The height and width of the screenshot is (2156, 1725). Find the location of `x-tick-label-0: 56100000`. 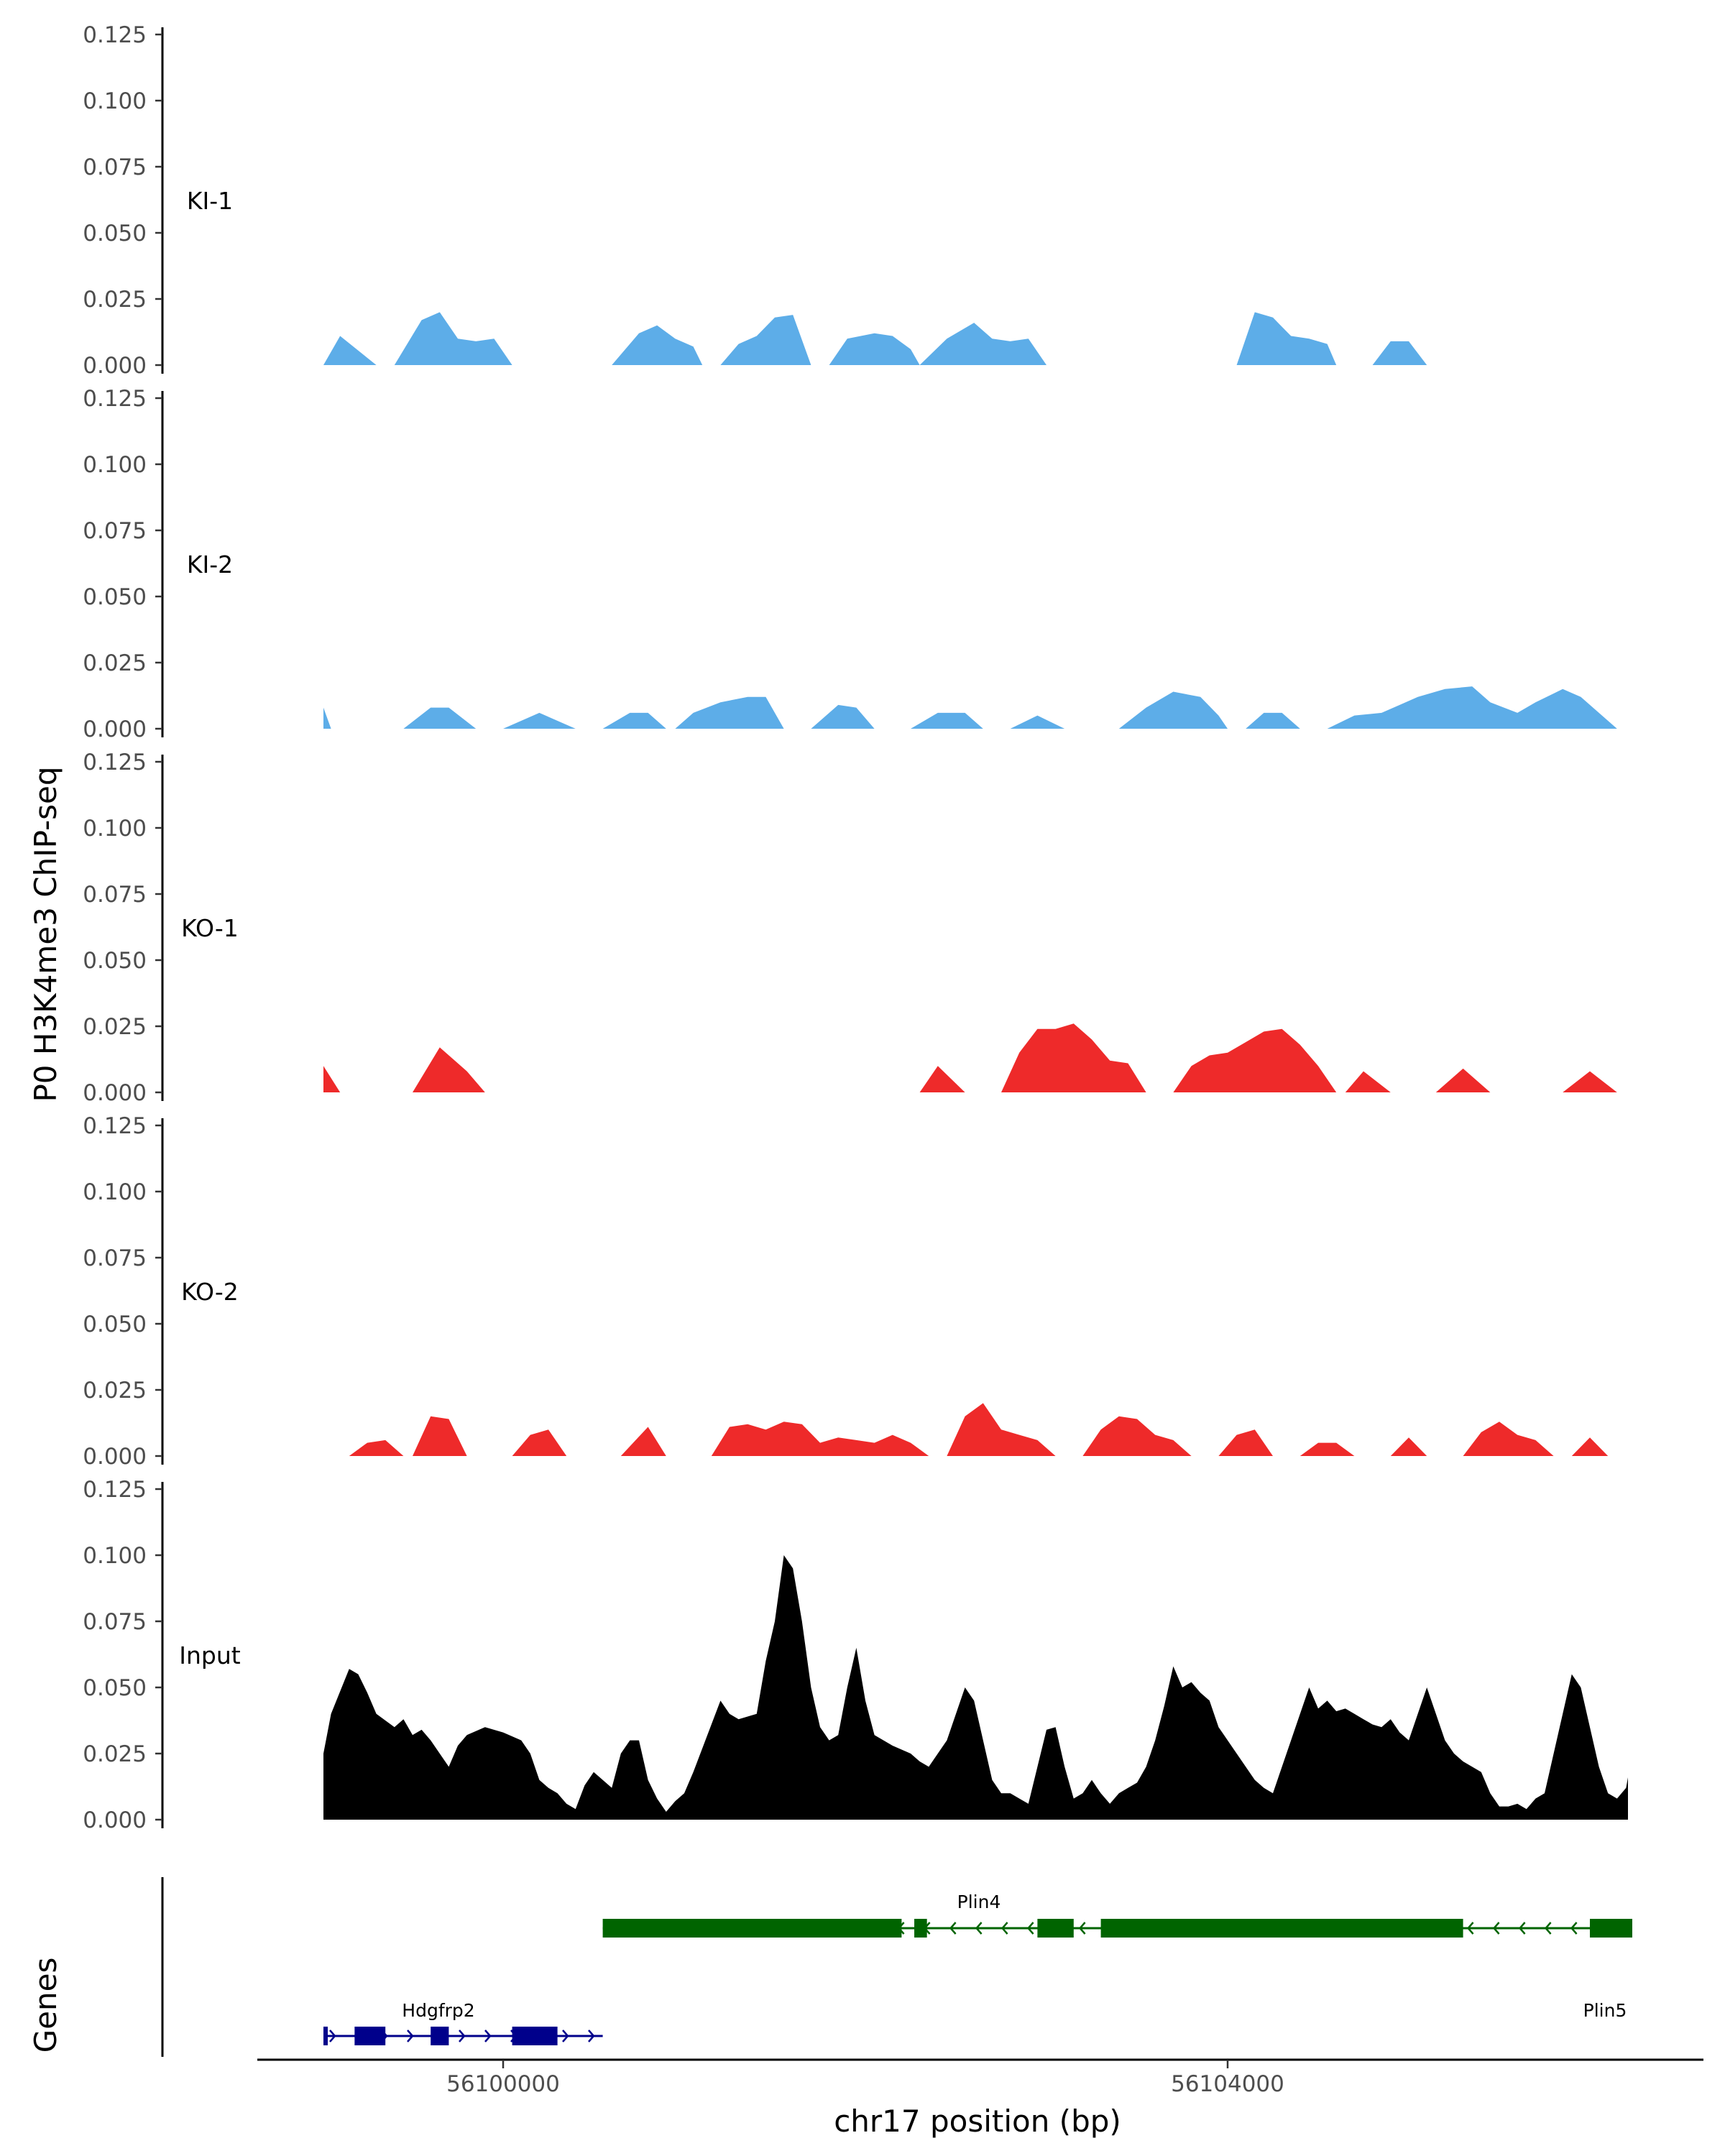

x-tick-label-0: 56100000 is located at coordinates (503, 2084).